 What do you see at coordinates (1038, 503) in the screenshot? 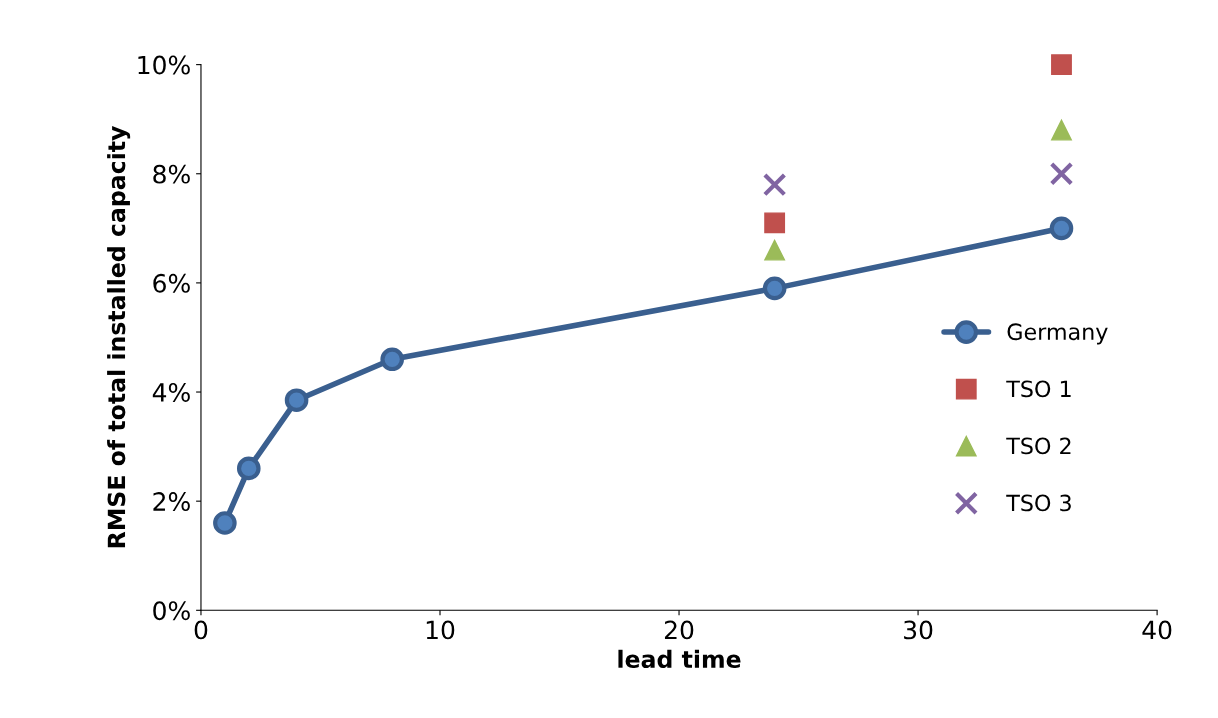
I see `legend-label: TSO 3` at bounding box center [1038, 503].